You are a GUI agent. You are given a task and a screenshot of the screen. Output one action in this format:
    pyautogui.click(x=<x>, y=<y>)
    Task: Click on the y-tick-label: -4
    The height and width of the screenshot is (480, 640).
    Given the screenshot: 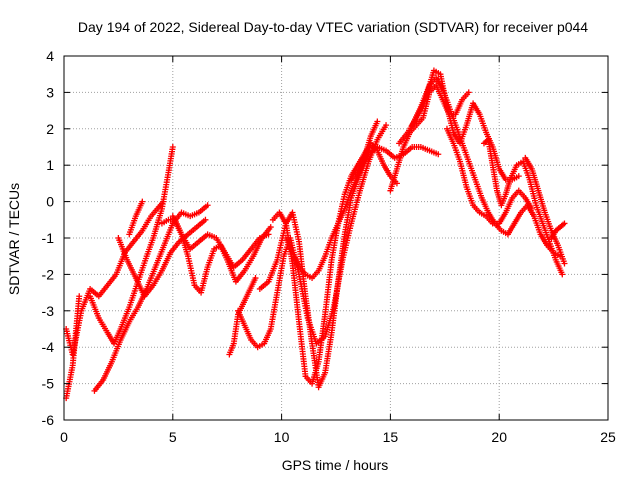 What is the action you would take?
    pyautogui.click(x=48, y=347)
    